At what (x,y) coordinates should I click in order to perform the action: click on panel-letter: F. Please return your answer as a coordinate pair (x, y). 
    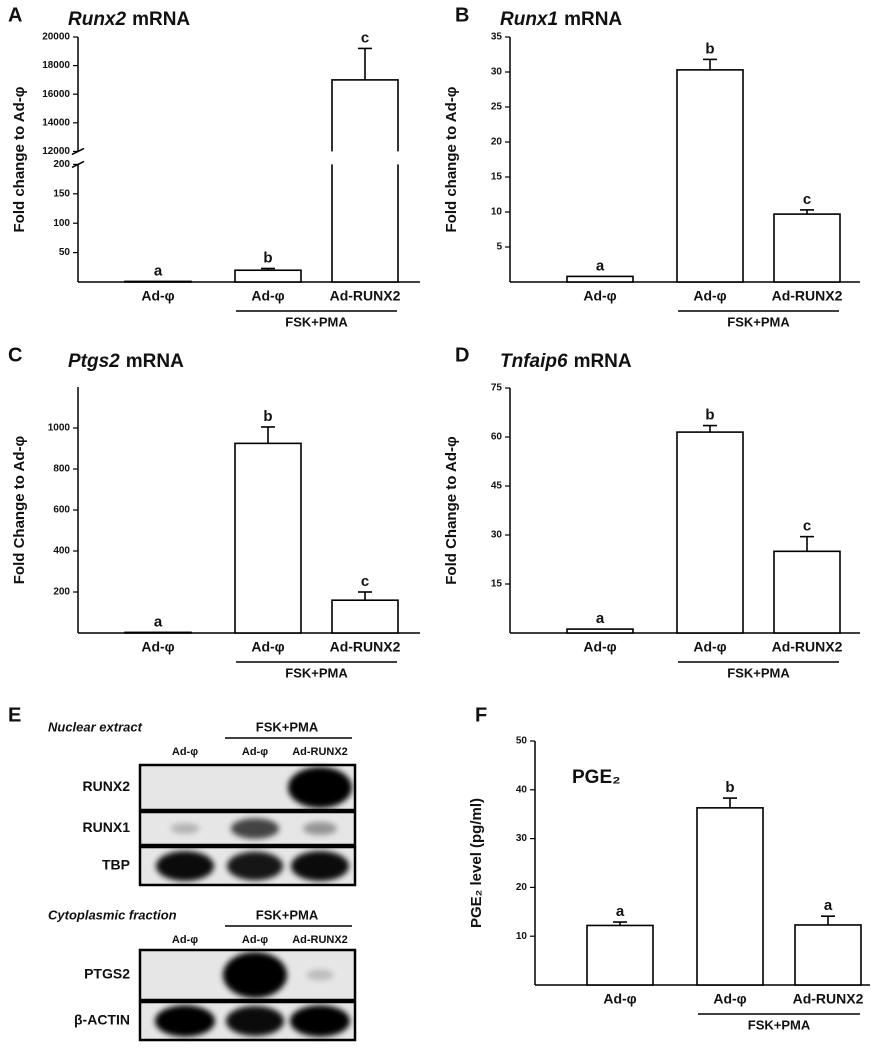
    Looking at the image, I should click on (481, 715).